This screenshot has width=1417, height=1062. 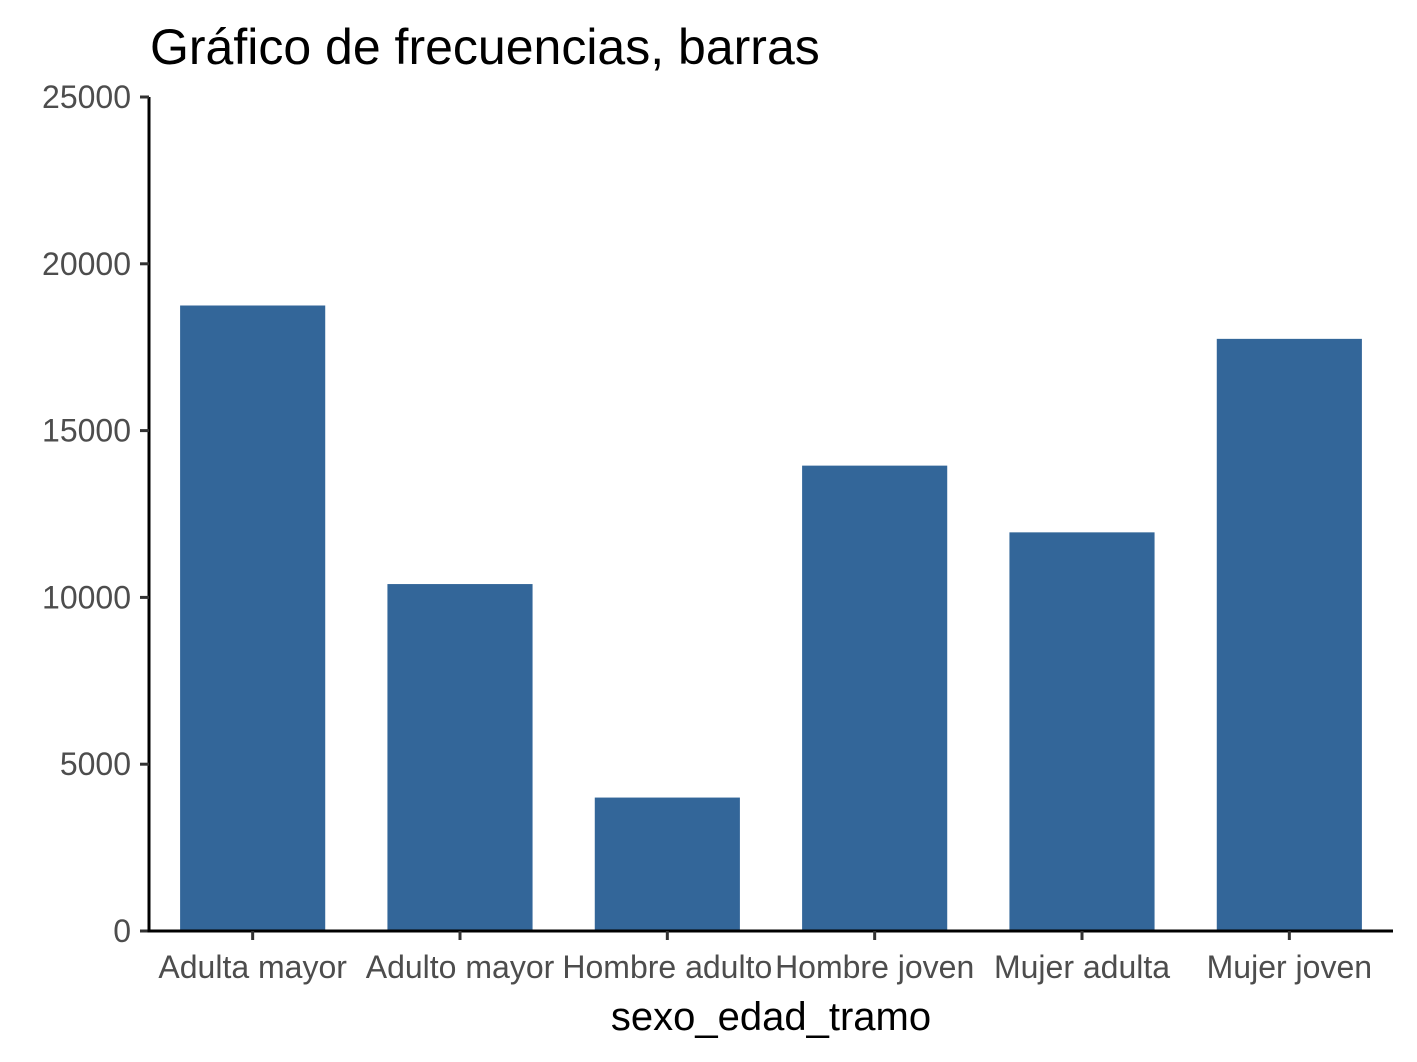 I want to click on y-tick-label: 15000, so click(x=86, y=431).